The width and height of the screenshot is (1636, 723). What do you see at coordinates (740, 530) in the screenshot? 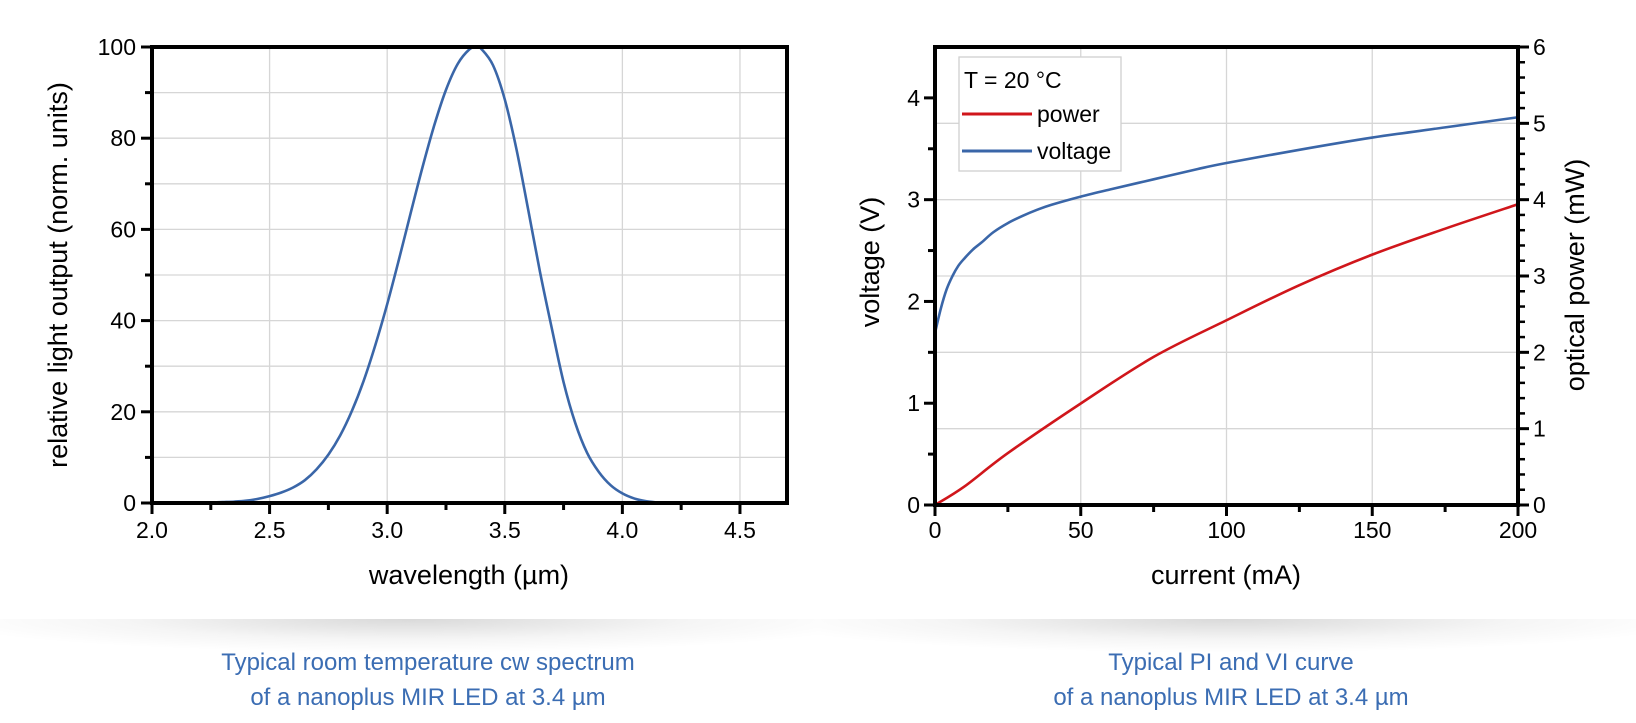
I see `x-tick-label: 4.5` at bounding box center [740, 530].